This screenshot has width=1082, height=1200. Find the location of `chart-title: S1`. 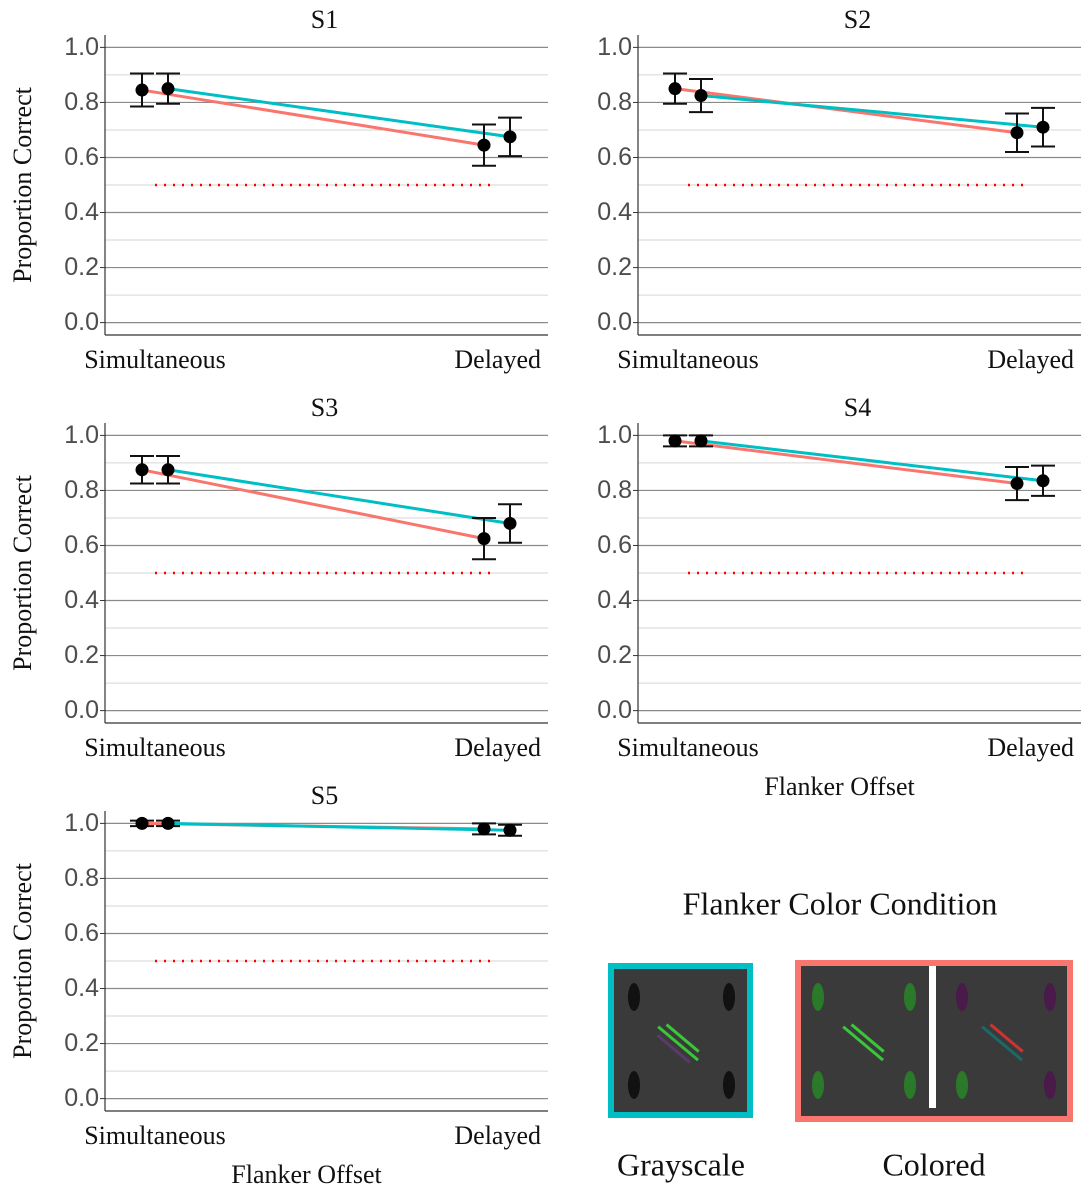

chart-title: S1 is located at coordinates (324, 19).